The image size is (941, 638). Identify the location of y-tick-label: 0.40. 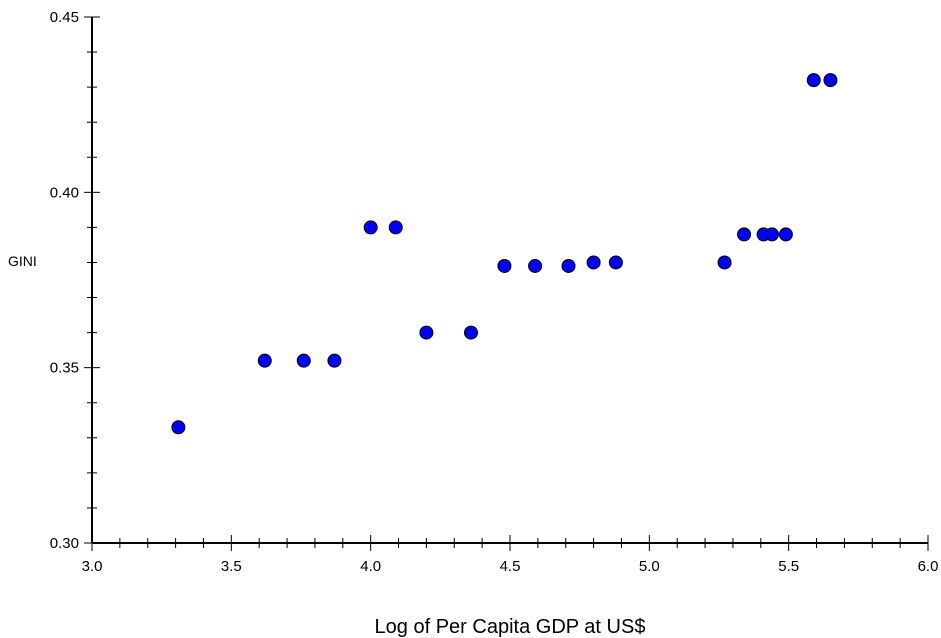
(64, 192).